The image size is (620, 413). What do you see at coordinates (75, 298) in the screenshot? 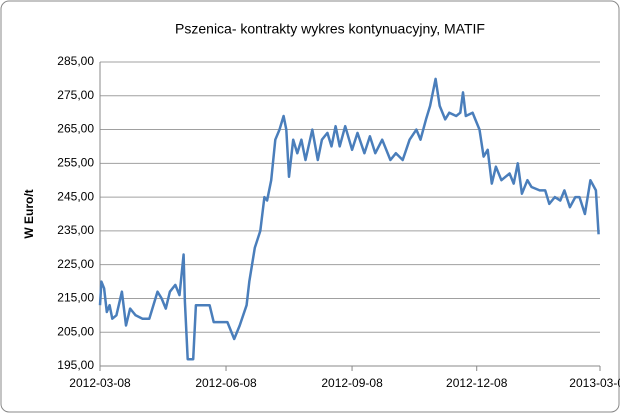
I see `y-tick-label: 215,00` at bounding box center [75, 298].